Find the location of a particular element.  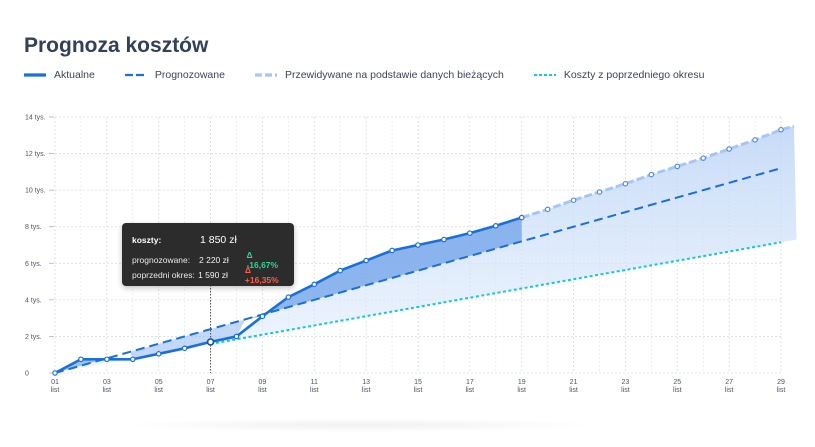

tooltip-row-forecast: prognozowane: 2 220 zł Δ -16,67% is located at coordinates (209, 260).